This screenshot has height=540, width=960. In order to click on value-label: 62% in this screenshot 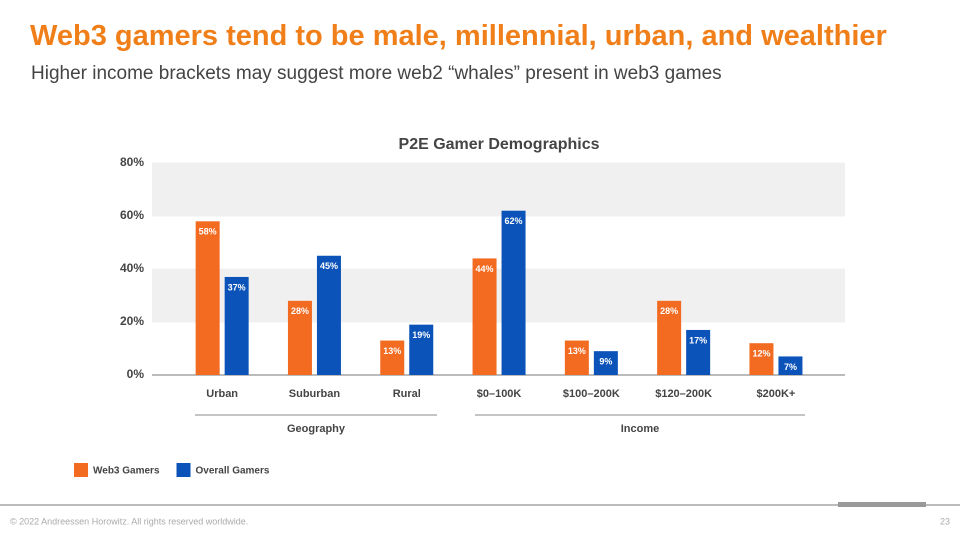, I will do `click(514, 221)`.